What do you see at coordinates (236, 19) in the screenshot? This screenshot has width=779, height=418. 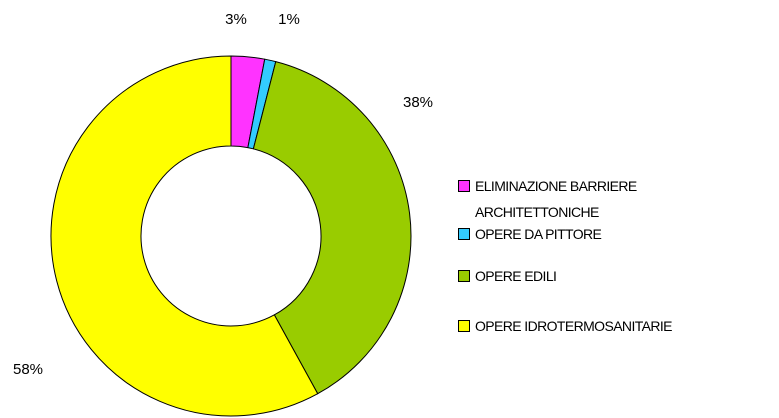 I see `data-label: 3%` at bounding box center [236, 19].